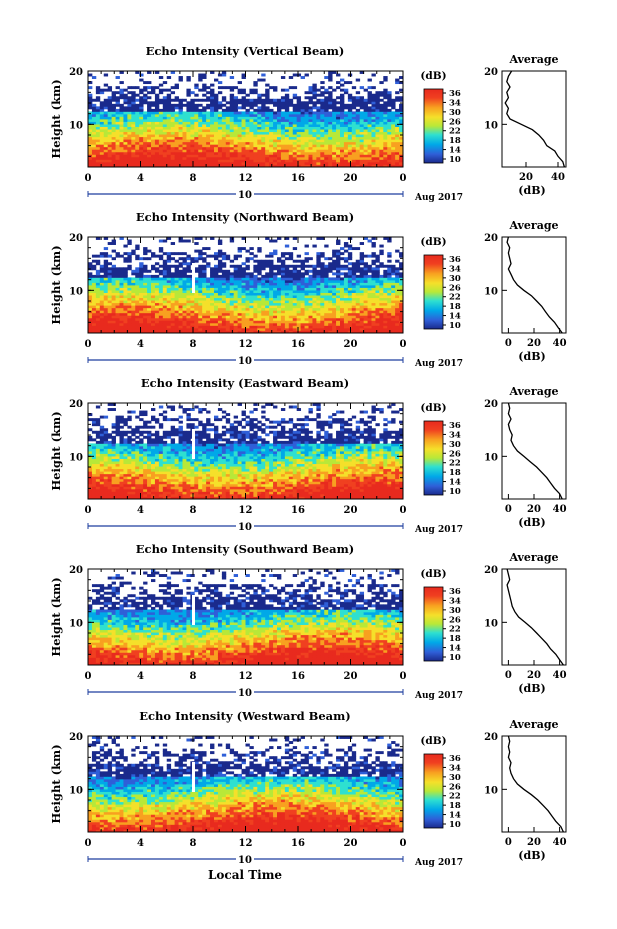 This screenshot has width=617, height=929. Describe the element at coordinates (438, 198) in the screenshot. I see `date-label: Aug 2017` at that location.